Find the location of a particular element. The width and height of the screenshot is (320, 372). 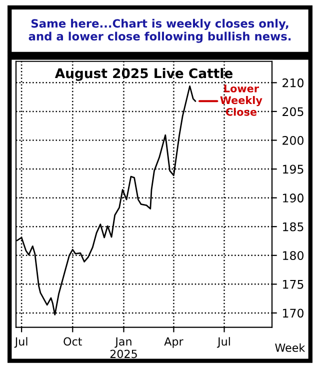

x-tick-label: Apr is located at coordinates (174, 342).